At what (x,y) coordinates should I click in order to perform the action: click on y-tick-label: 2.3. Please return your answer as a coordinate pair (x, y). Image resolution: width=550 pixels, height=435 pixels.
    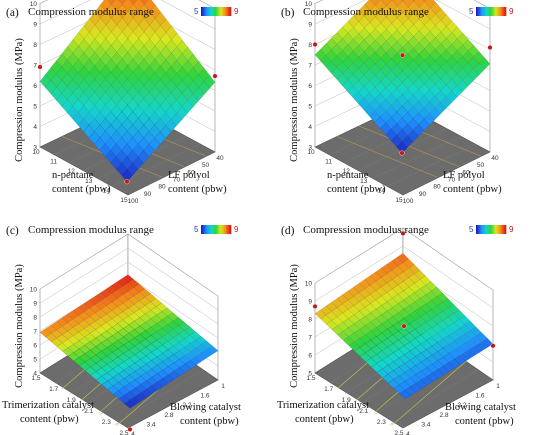
    Looking at the image, I should click on (381, 422).